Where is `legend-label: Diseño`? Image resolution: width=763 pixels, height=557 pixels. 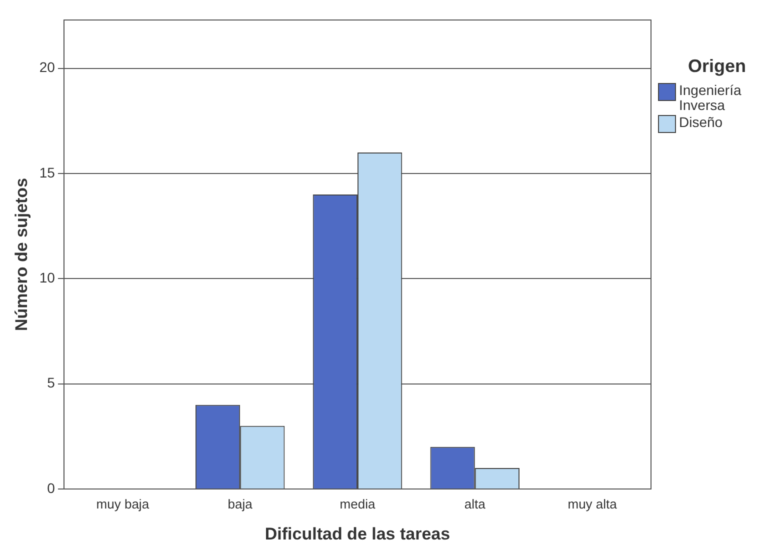
legend-label: Diseño is located at coordinates (701, 122).